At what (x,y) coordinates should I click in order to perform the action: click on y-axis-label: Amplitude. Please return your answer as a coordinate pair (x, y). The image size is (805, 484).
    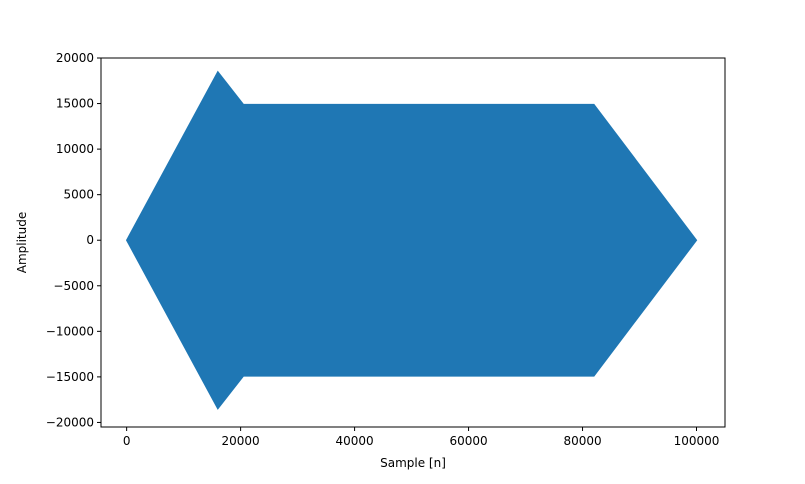
    Looking at the image, I should click on (22, 243).